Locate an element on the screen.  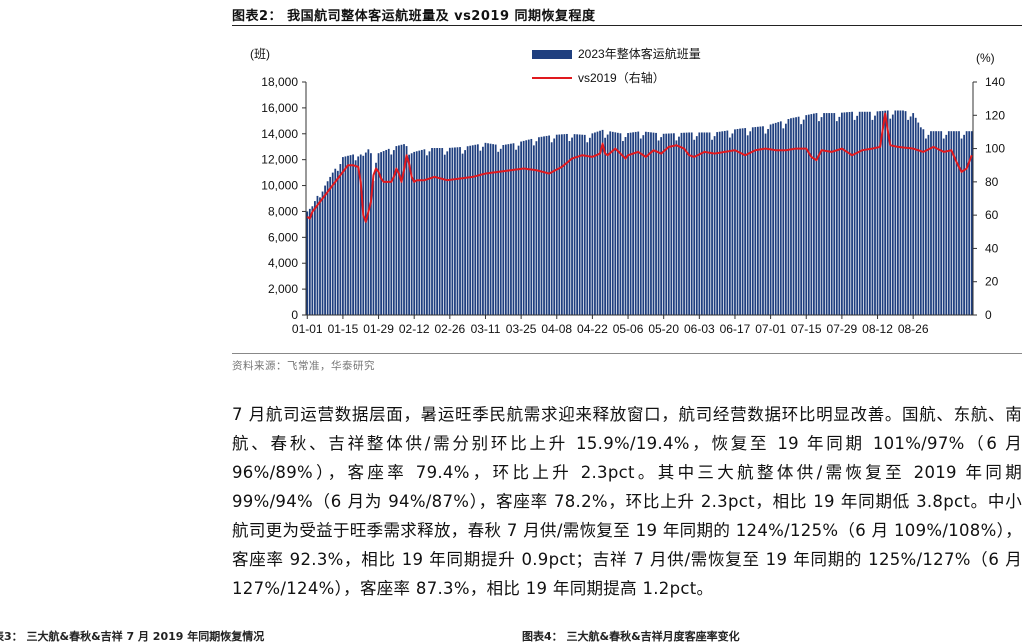
title-rule is located at coordinates (627, 25).